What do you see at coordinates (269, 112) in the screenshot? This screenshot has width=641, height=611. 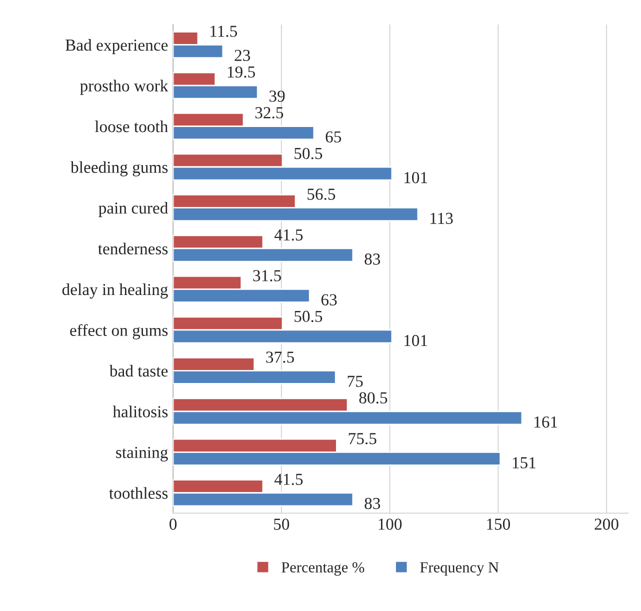 I see `data-label: 32.5` at bounding box center [269, 112].